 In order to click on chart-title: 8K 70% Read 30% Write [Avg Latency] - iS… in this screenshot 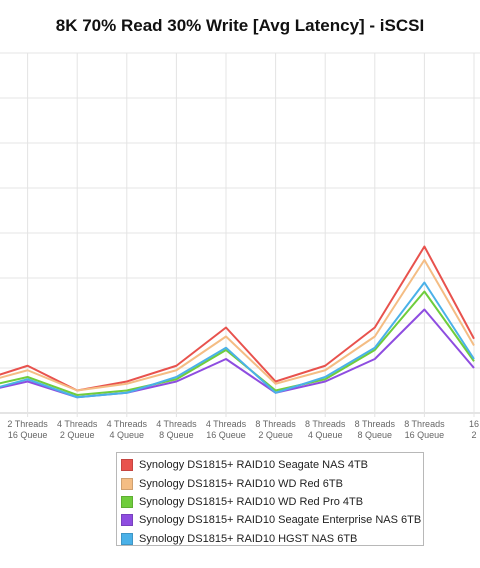, I will do `click(240, 25)`.